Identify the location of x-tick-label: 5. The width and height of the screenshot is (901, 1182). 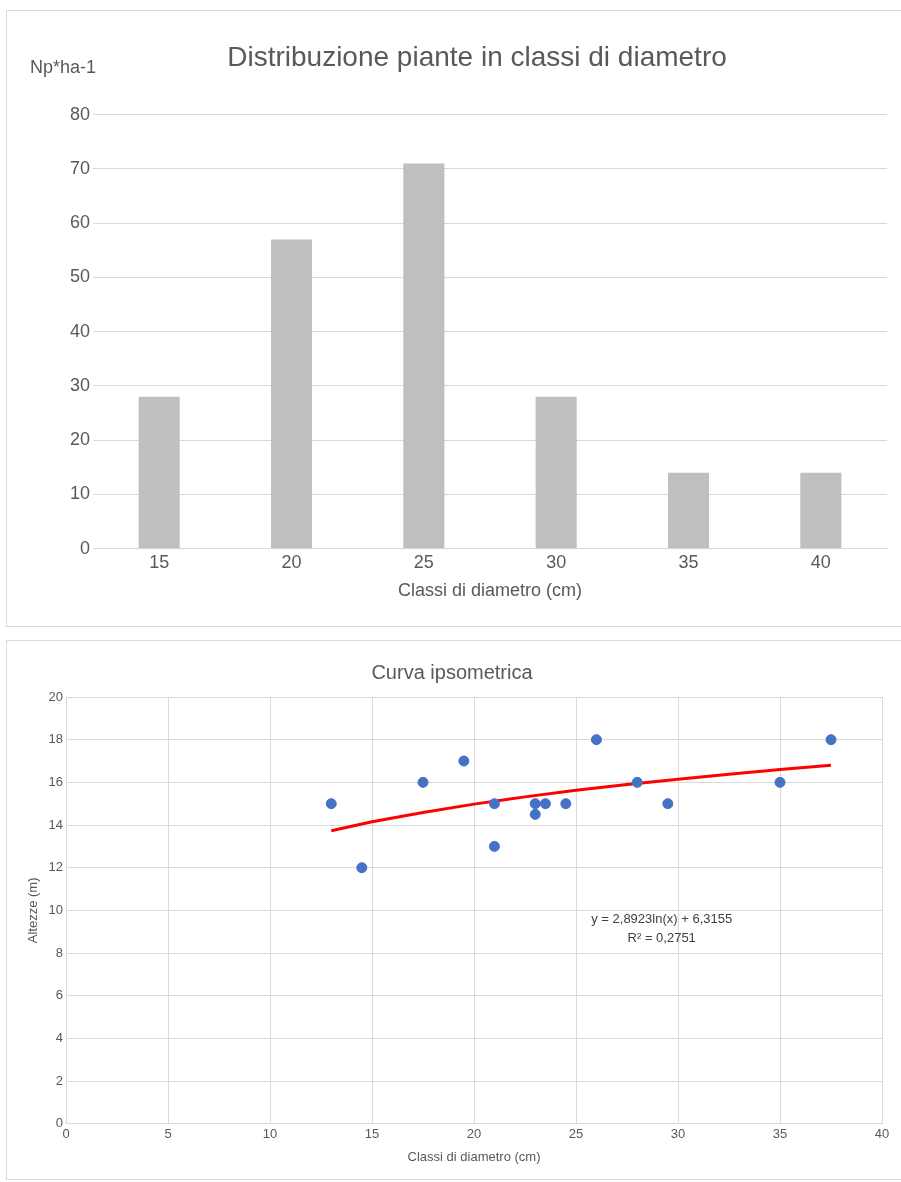
(168, 1134).